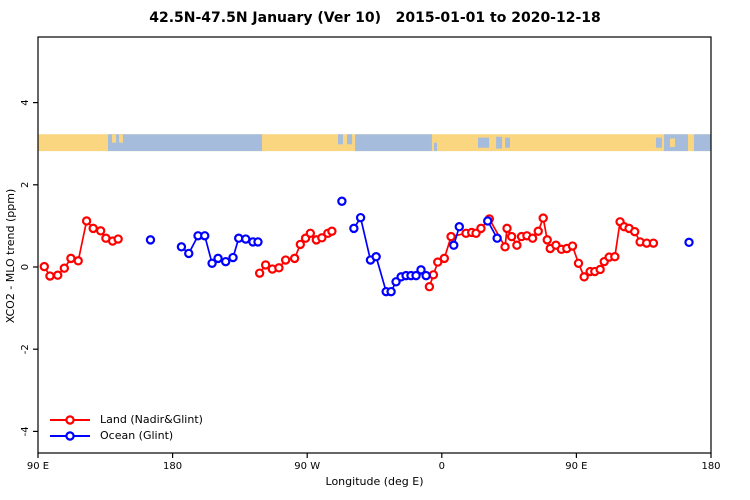  I want to click on legend-land-symbol-icon, so click(70, 420).